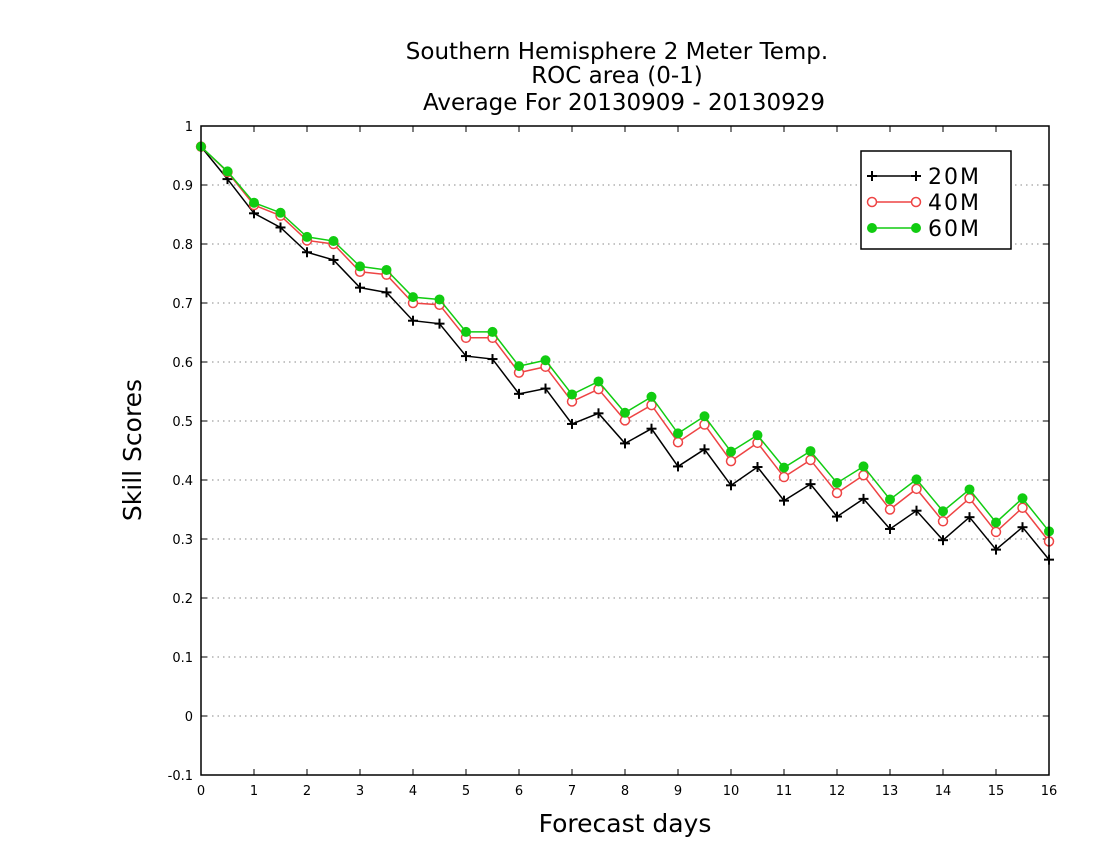 Image resolution: width=1100 pixels, height=850 pixels. Describe the element at coordinates (466, 791) in the screenshot. I see `x-tick-label: 5` at that location.